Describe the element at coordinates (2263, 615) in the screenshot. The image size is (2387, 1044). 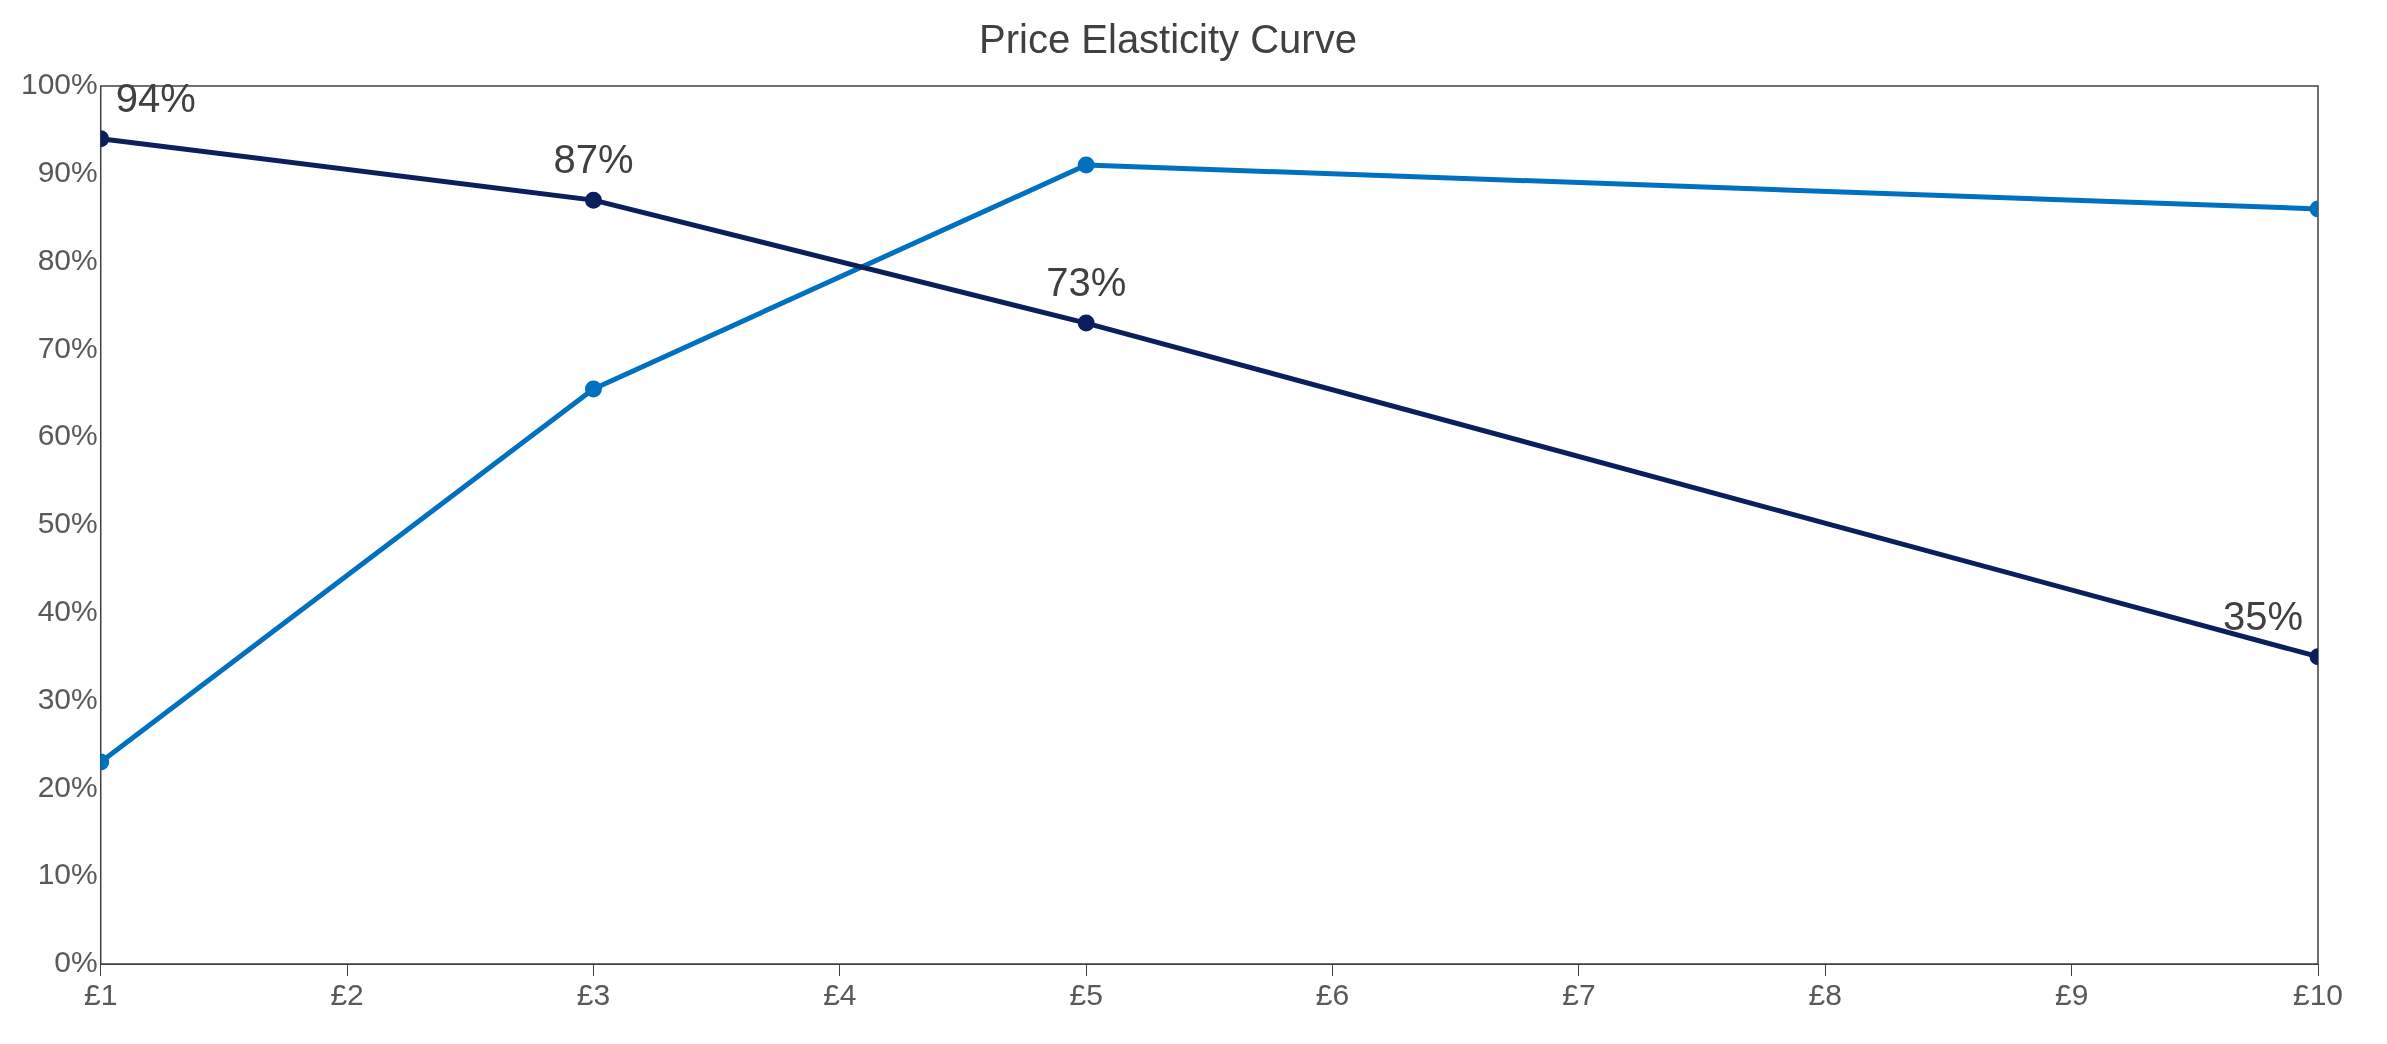
I see `data-label: 35%` at that location.